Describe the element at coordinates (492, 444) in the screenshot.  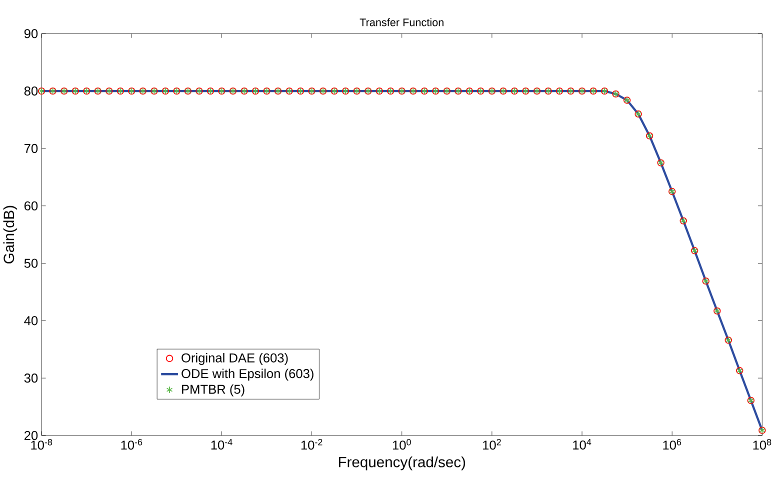
I see `x-tick-label: 10$^{2}$` at that location.